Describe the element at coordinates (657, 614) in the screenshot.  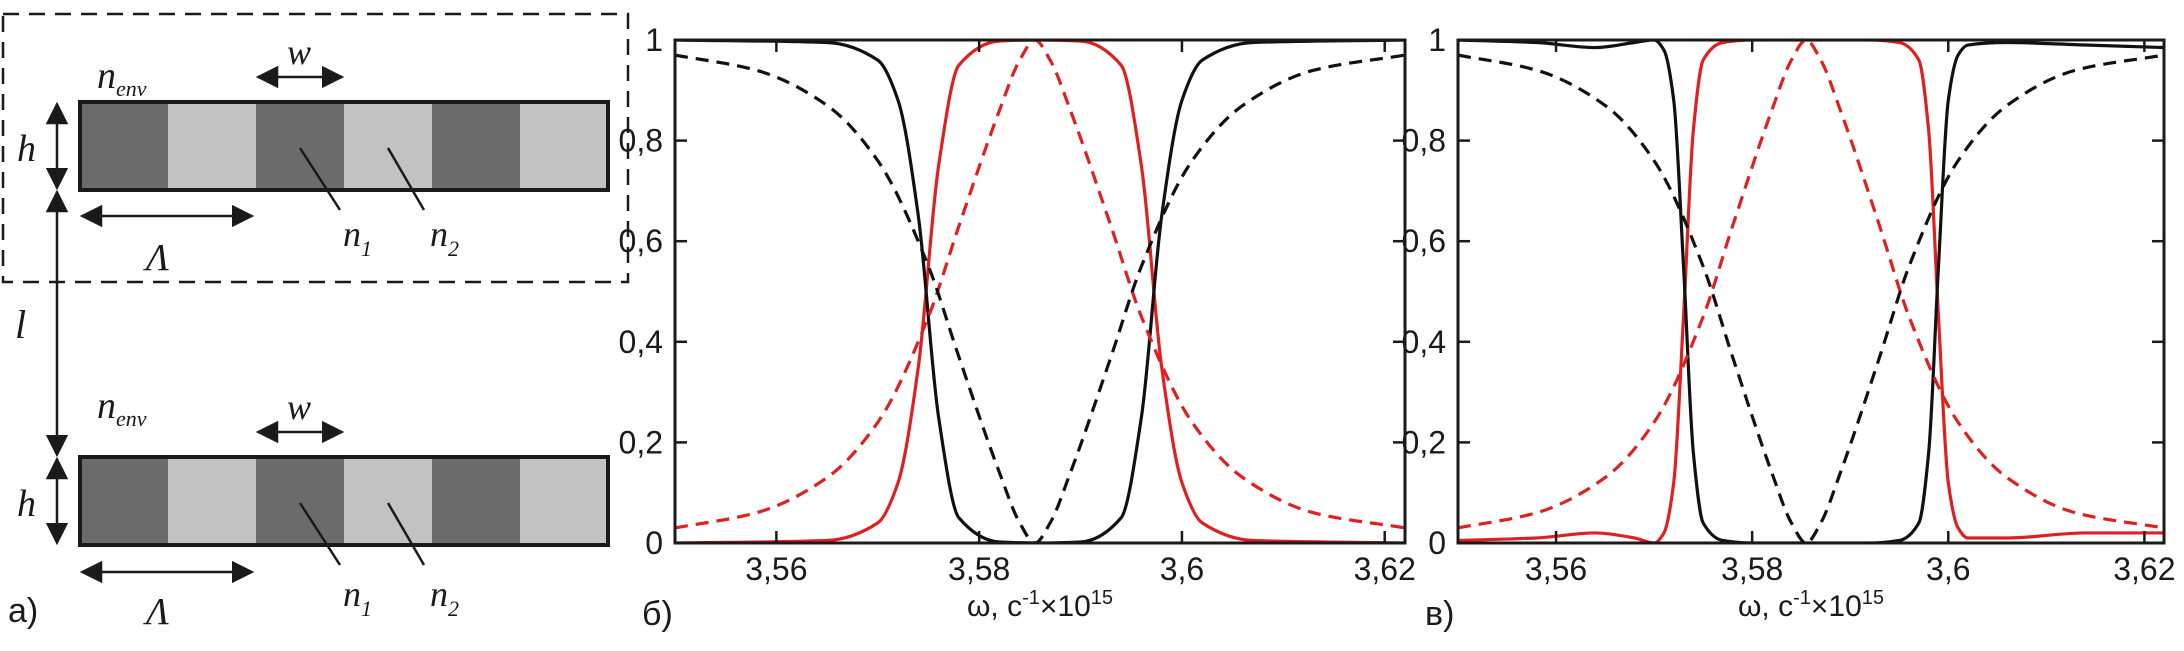
I see `panel-label: б)` at that location.